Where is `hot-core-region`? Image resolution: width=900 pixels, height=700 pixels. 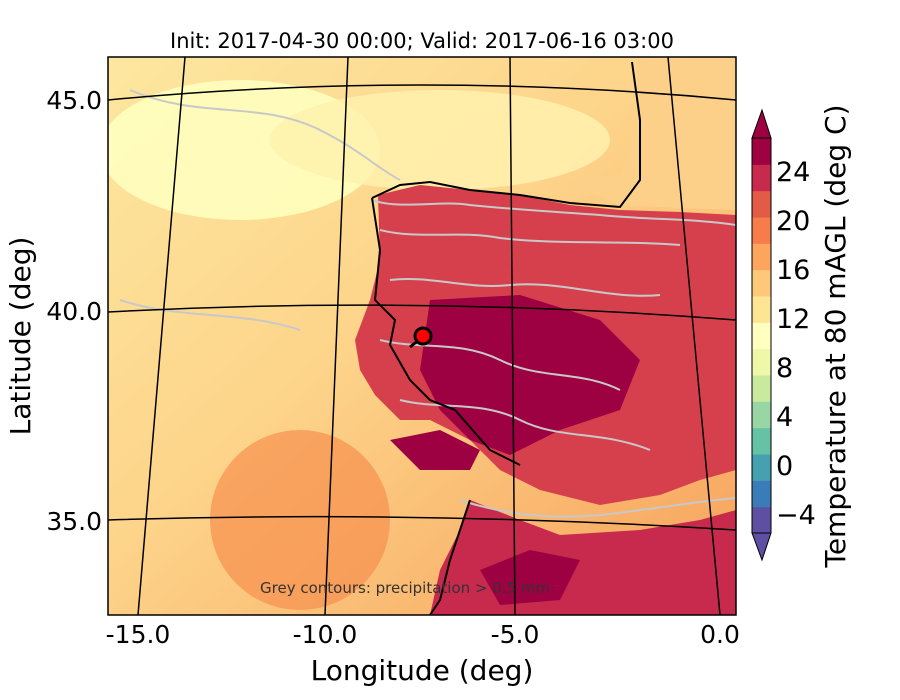
hot-core-region is located at coordinates (530, 375).